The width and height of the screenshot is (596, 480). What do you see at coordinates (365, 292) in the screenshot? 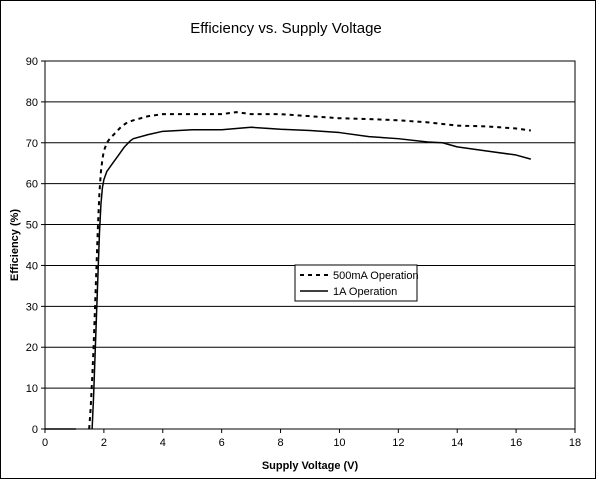
I see `legend-label-1a: 1A Operation` at bounding box center [365, 292].